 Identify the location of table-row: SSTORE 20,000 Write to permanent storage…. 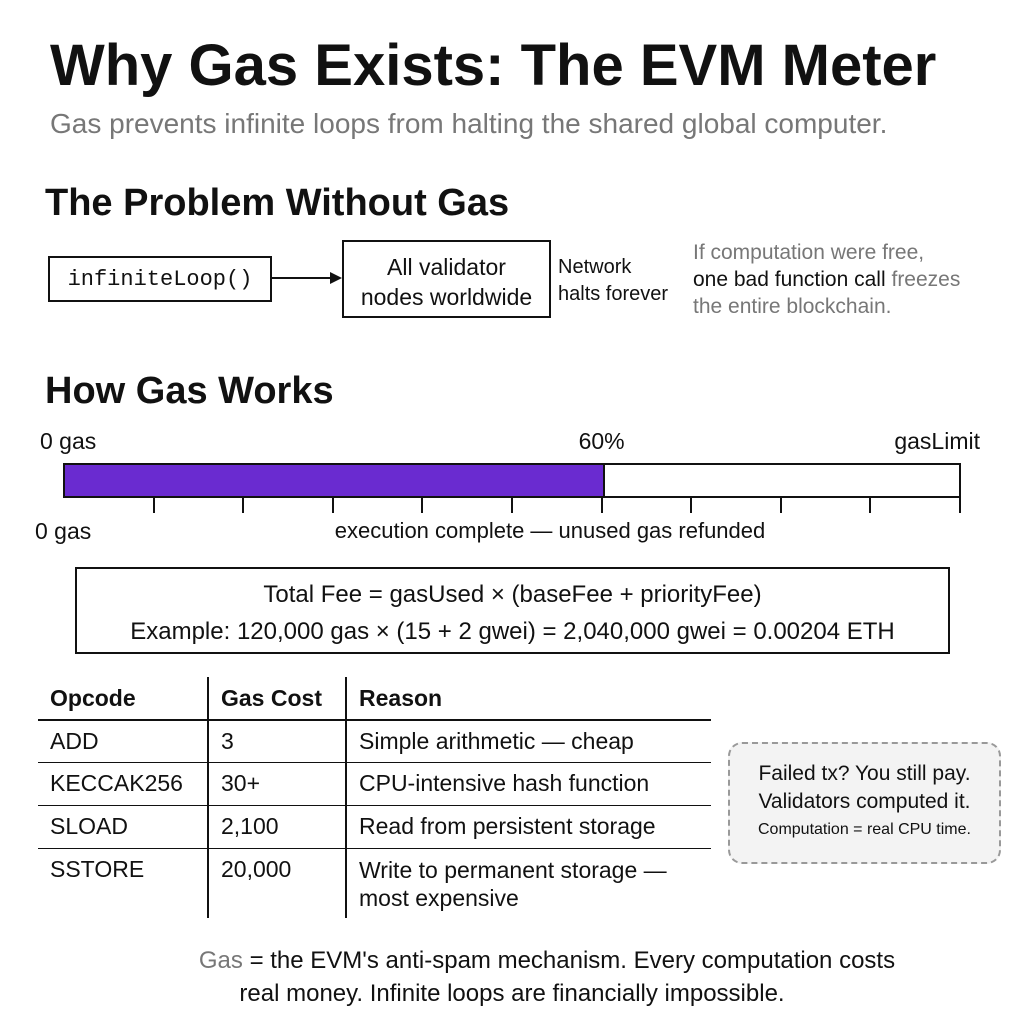
(374, 883).